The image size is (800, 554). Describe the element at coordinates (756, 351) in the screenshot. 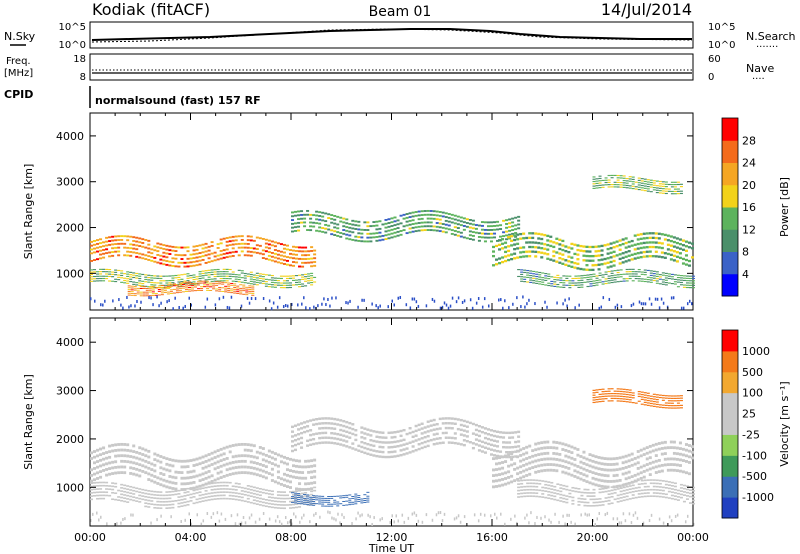

I see `colorbar-tick-label: 1000` at that location.